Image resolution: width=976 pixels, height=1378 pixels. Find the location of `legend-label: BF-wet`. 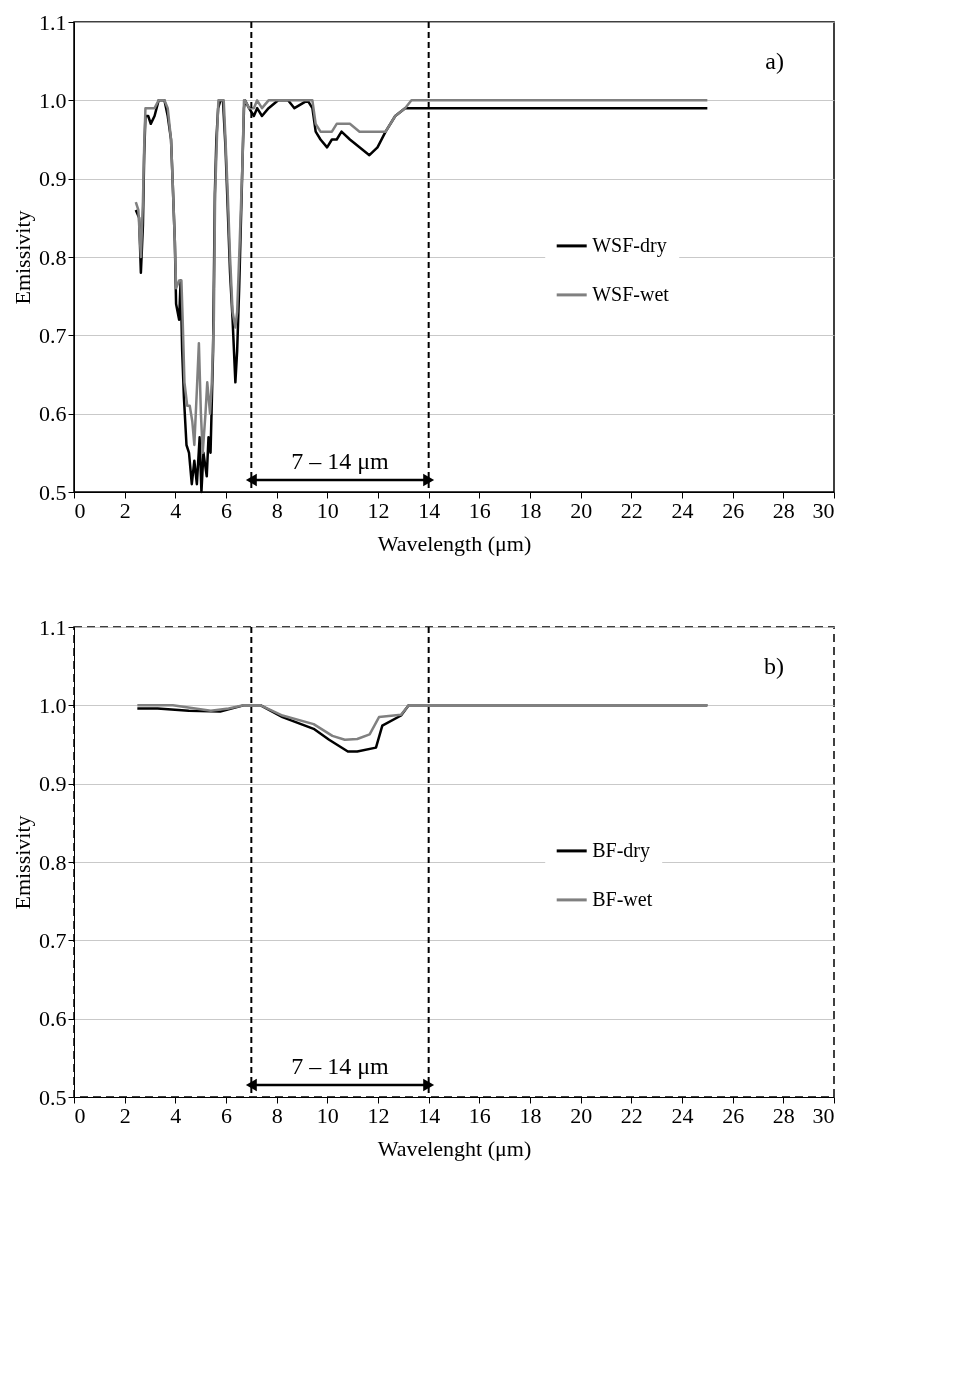

legend-label: BF-wet is located at coordinates (622, 898).